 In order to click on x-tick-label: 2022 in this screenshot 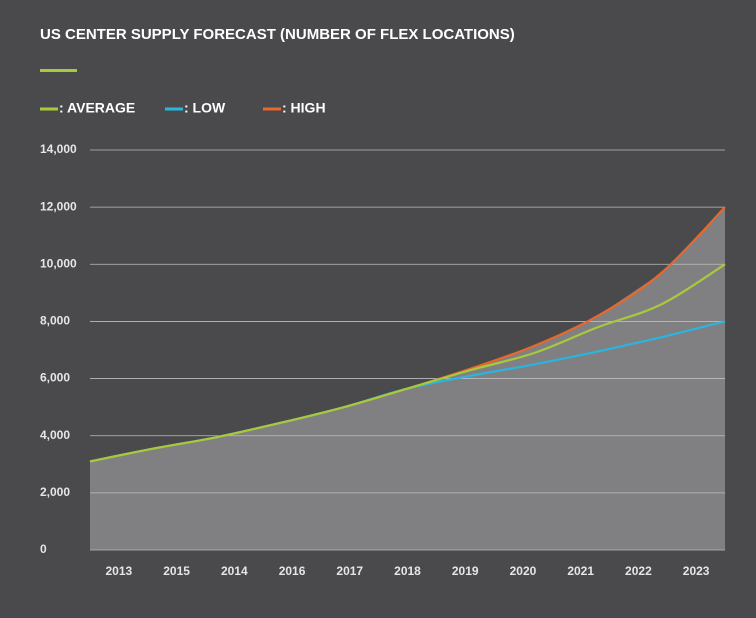, I will do `click(638, 571)`.